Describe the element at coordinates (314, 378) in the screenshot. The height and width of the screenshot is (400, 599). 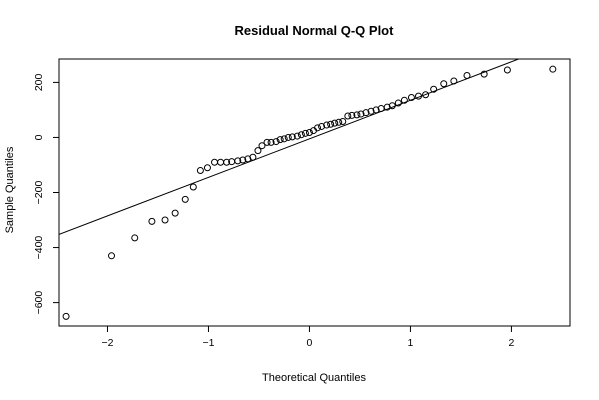
I see `x-axis-label: Theoretical Quantiles` at that location.